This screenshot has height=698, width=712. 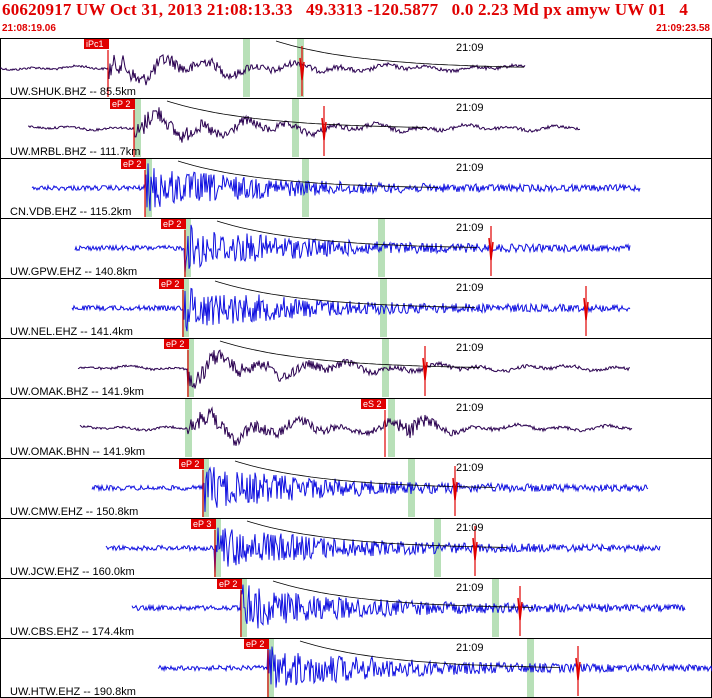 What do you see at coordinates (683, 28) in the screenshot?
I see `window-end-time: 21:09:23.58` at bounding box center [683, 28].